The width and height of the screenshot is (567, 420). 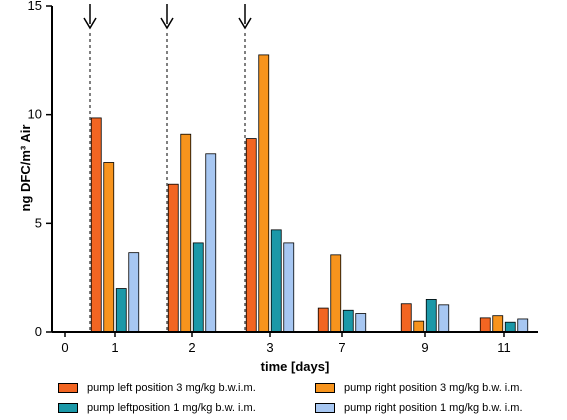 I want to click on legend-label: pump leftposition 1 mg/kg b.w. i.m., so click(x=171, y=408).